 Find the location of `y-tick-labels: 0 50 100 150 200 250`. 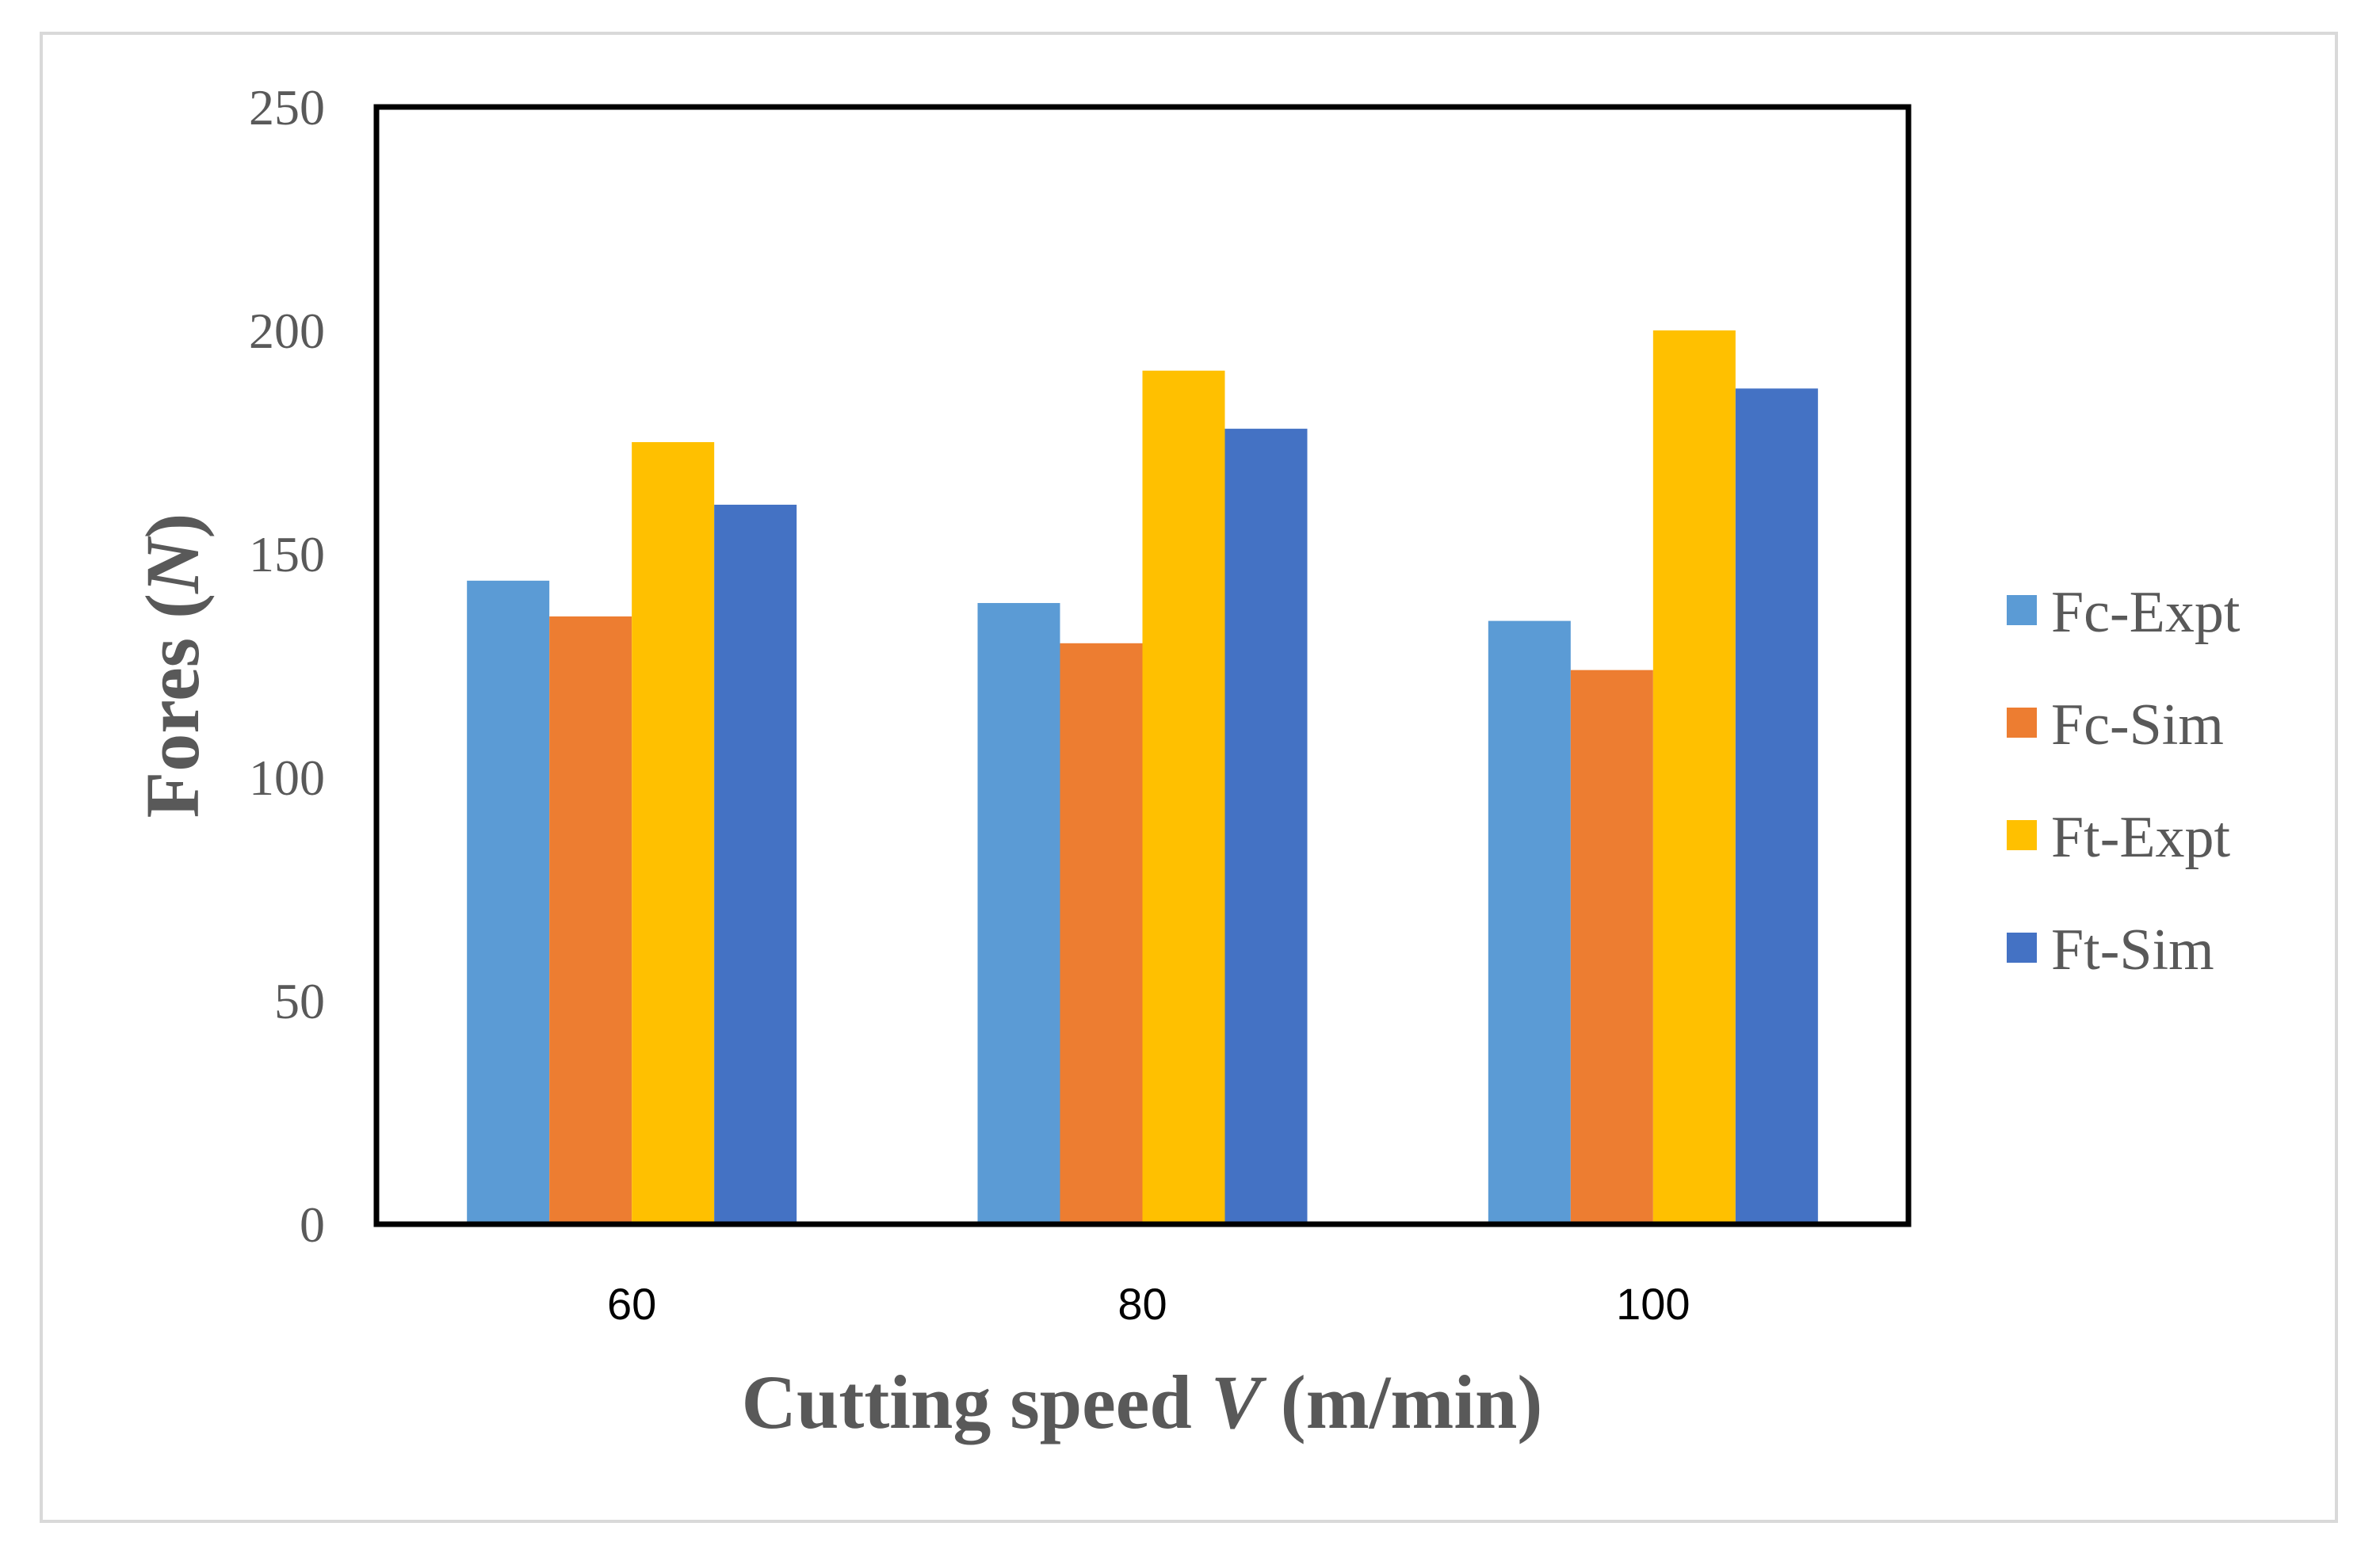

y-tick-labels: 0 50 100 150 200 250 is located at coordinates (287, 666).